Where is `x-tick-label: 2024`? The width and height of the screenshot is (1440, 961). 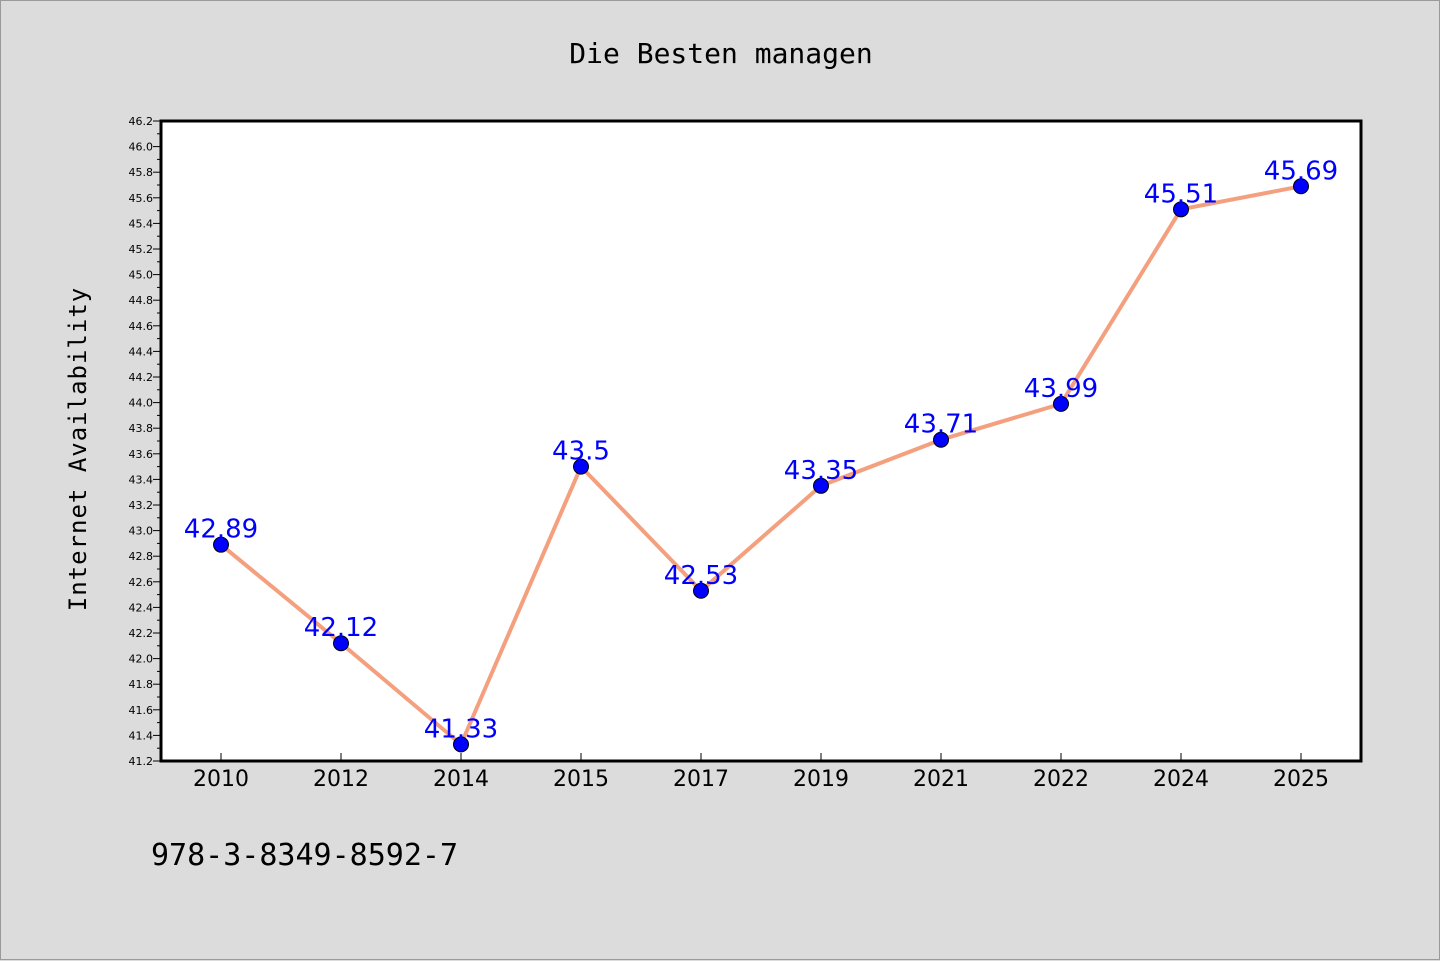
x-tick-label: 2024 is located at coordinates (1181, 779).